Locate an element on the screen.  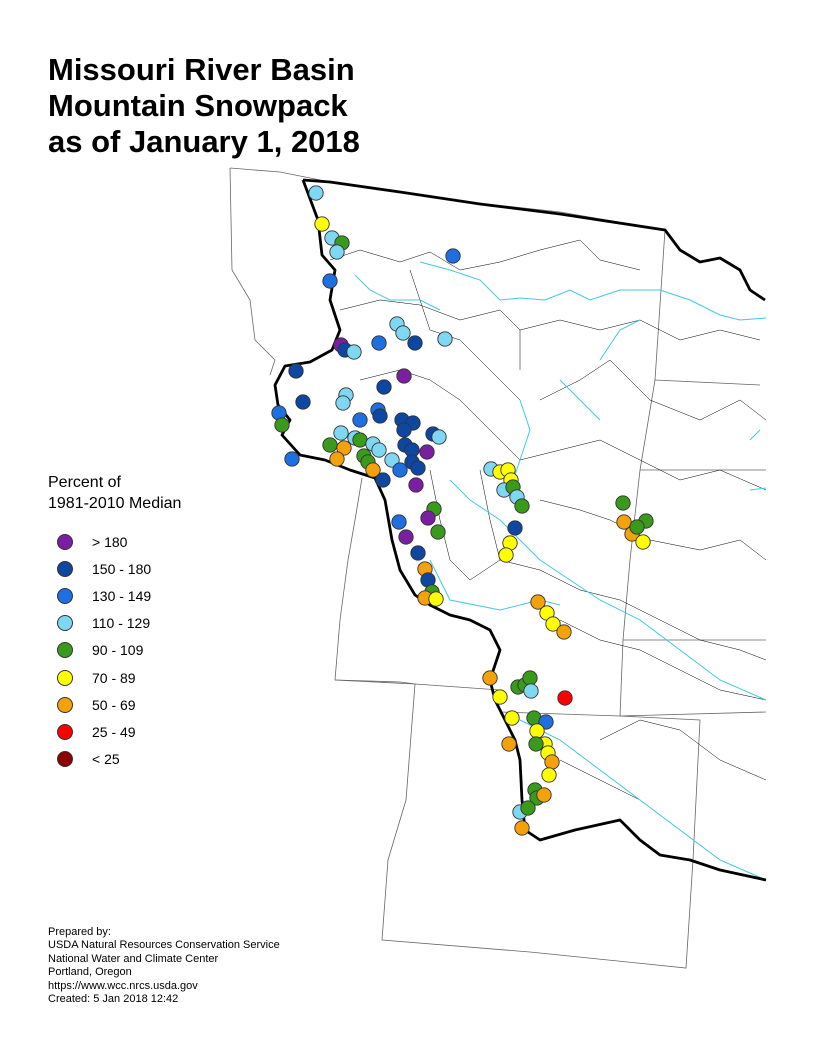
legend-item: > 180 is located at coordinates (158, 541).